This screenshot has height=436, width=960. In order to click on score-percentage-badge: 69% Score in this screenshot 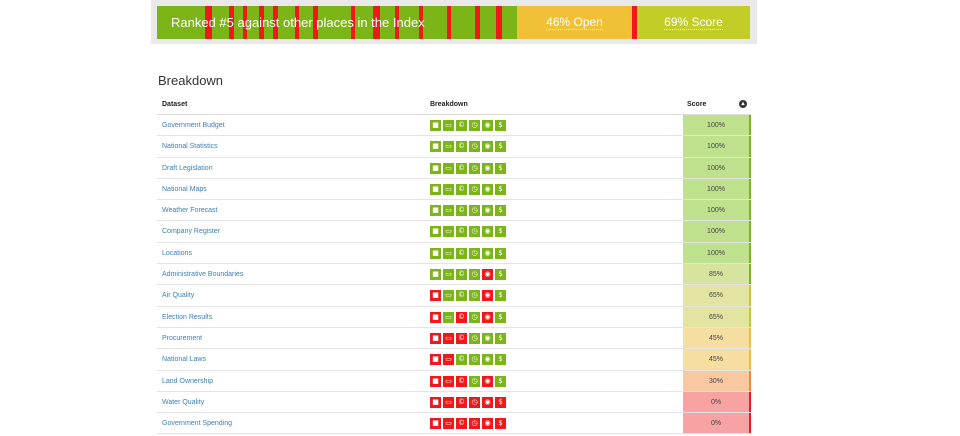, I will do `click(693, 22)`.